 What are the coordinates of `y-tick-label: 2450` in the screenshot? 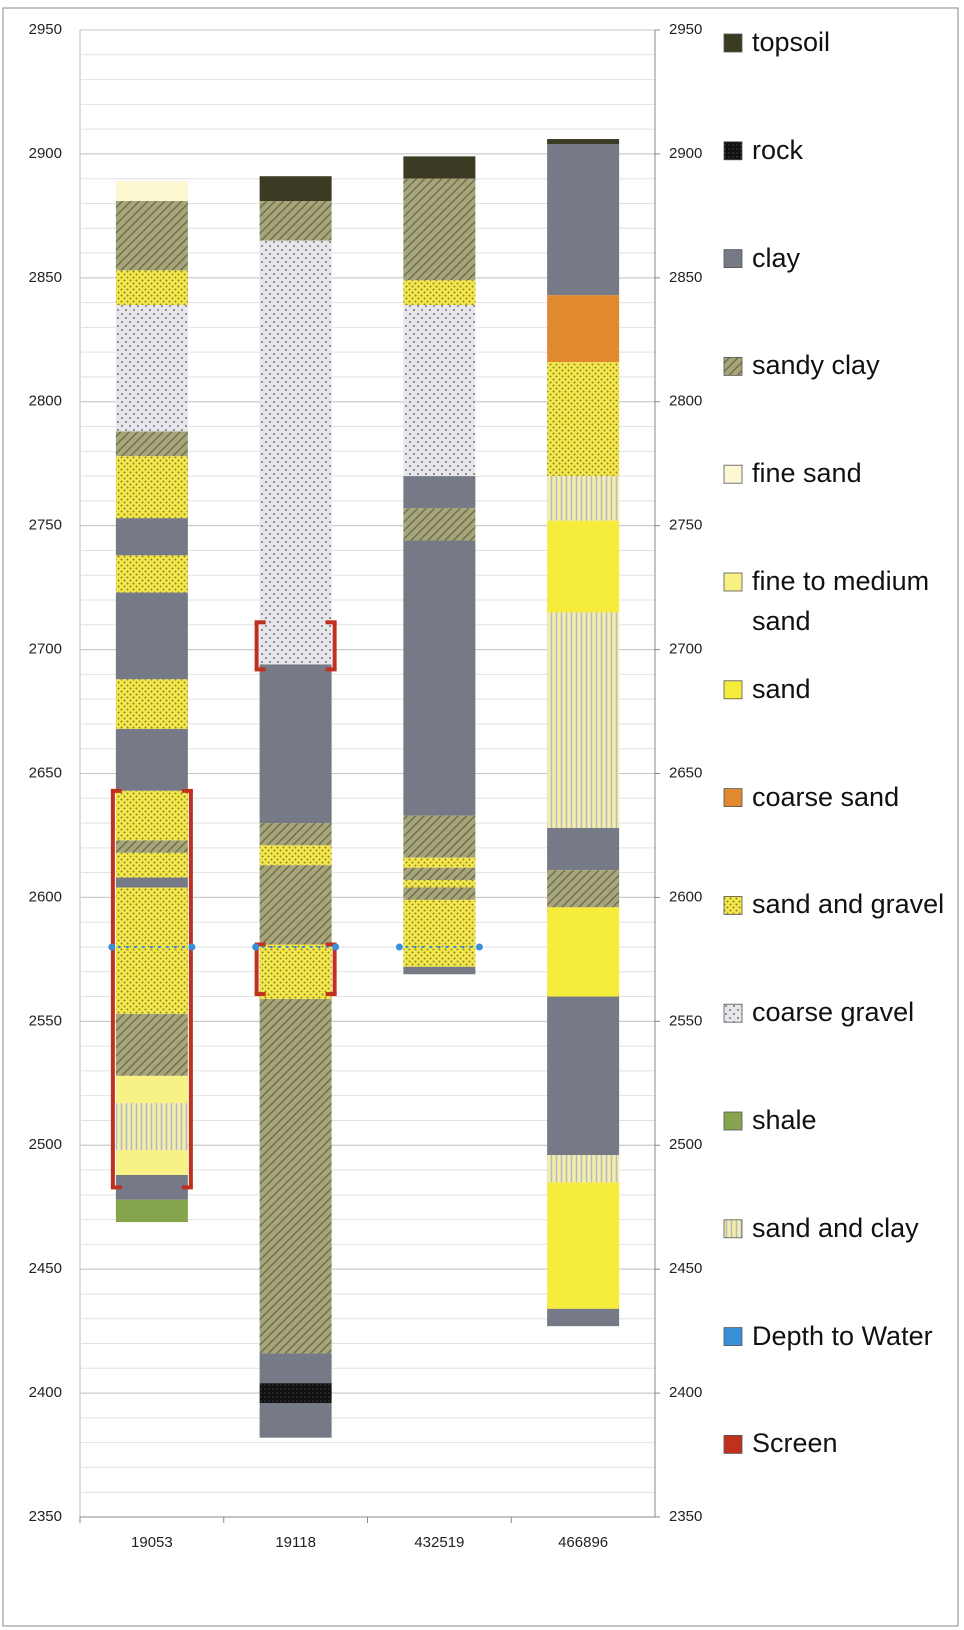 It's located at (45, 1268).